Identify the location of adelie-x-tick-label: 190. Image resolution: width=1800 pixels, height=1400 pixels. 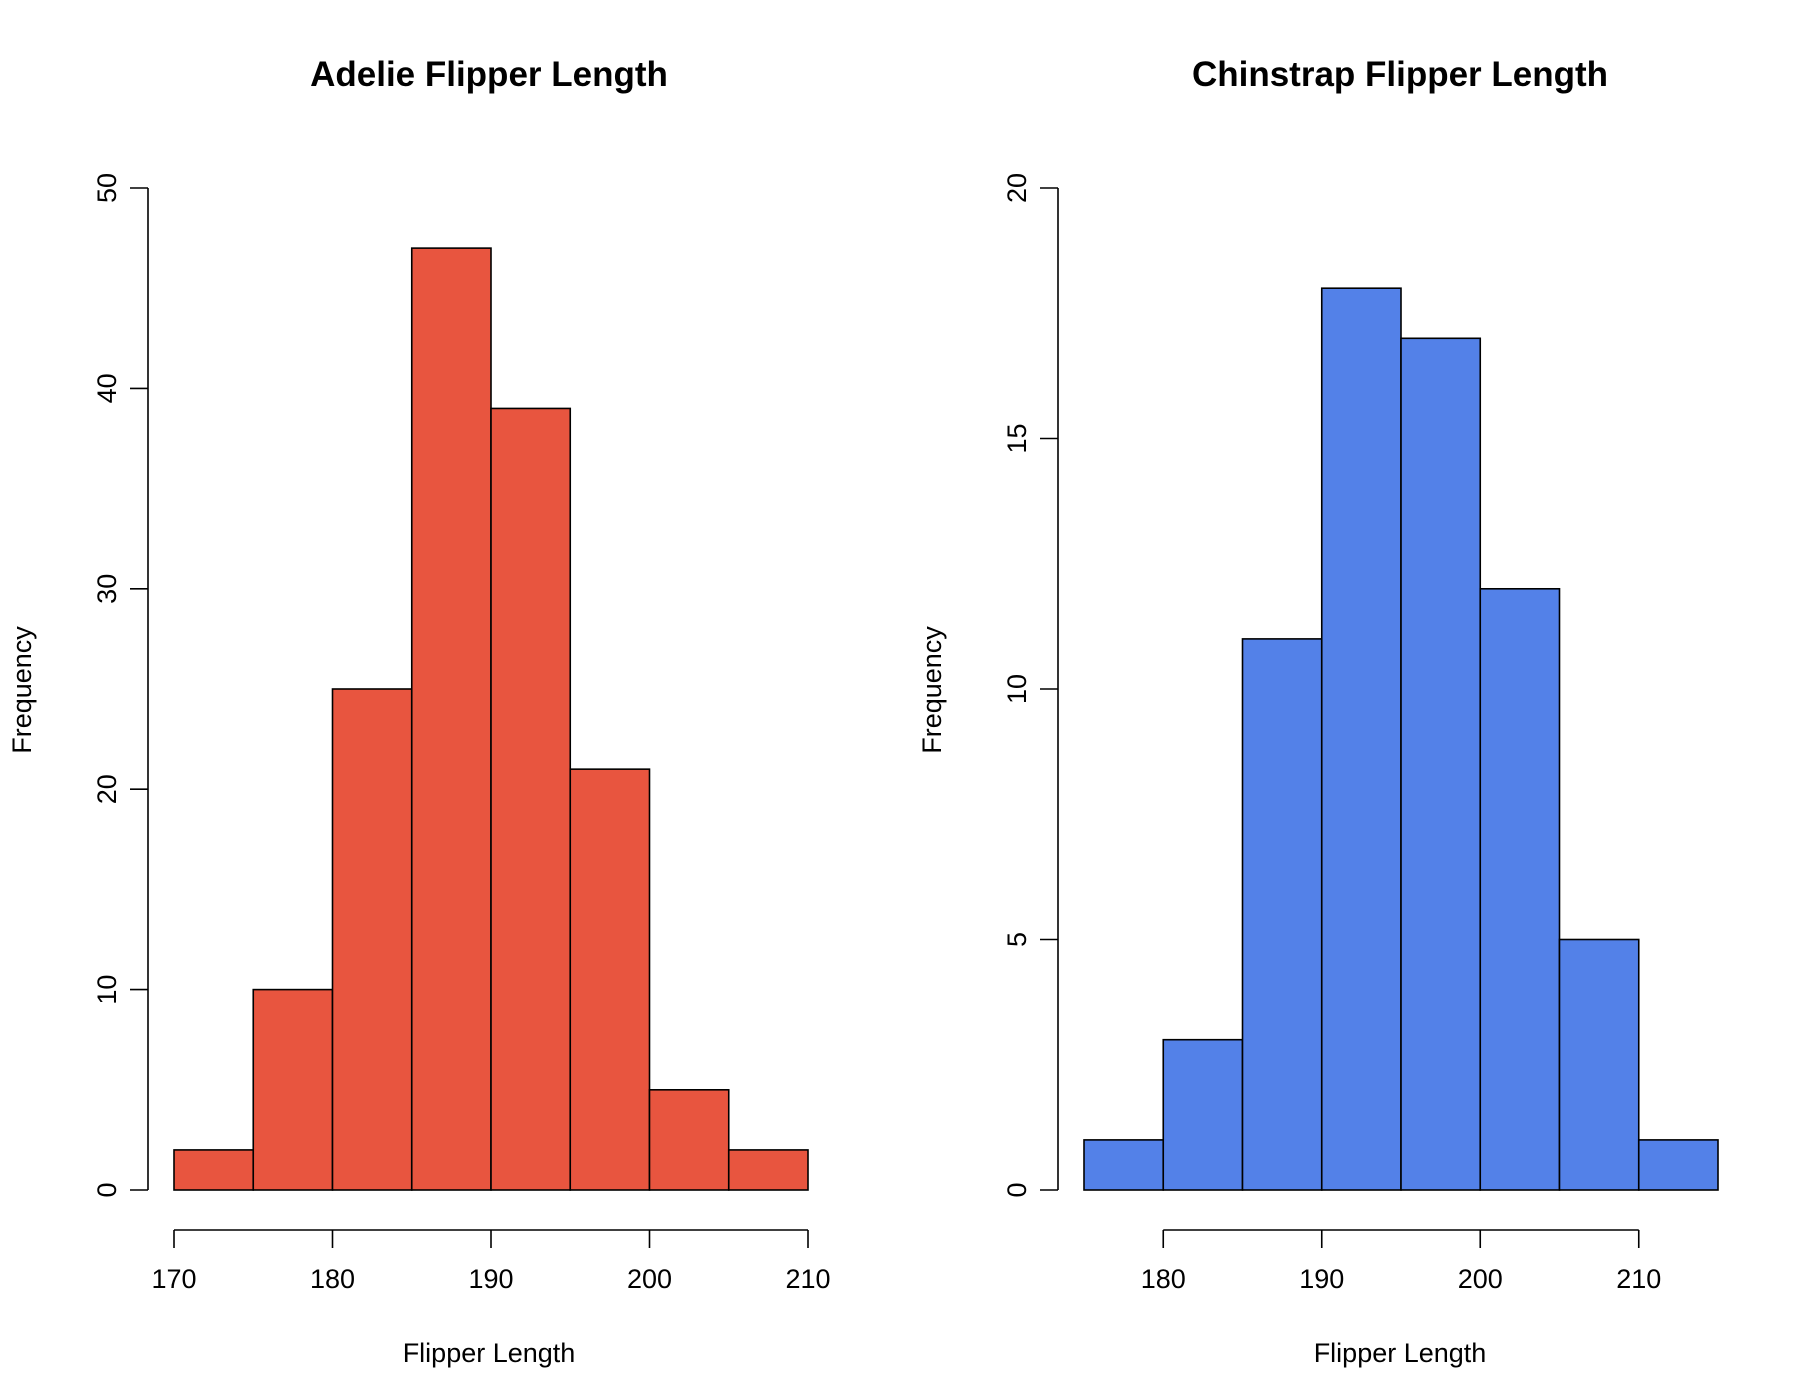
(490, 1279).